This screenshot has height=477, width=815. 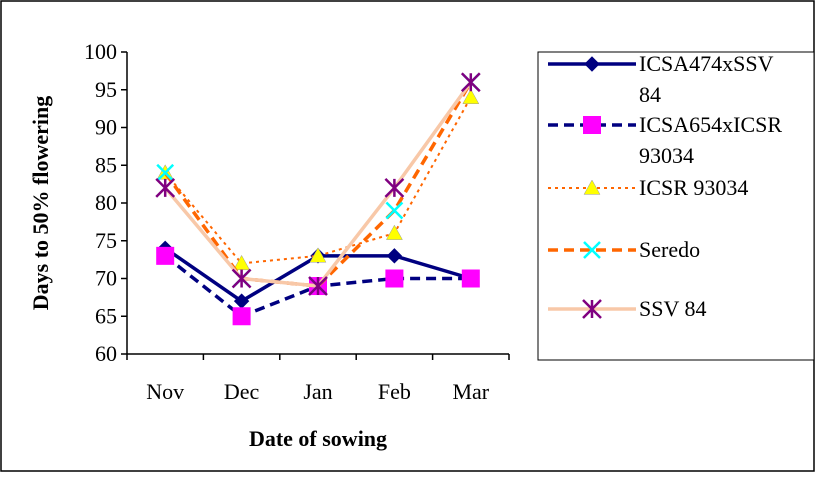 I want to click on y-tick-label: 70, so click(x=106, y=278).